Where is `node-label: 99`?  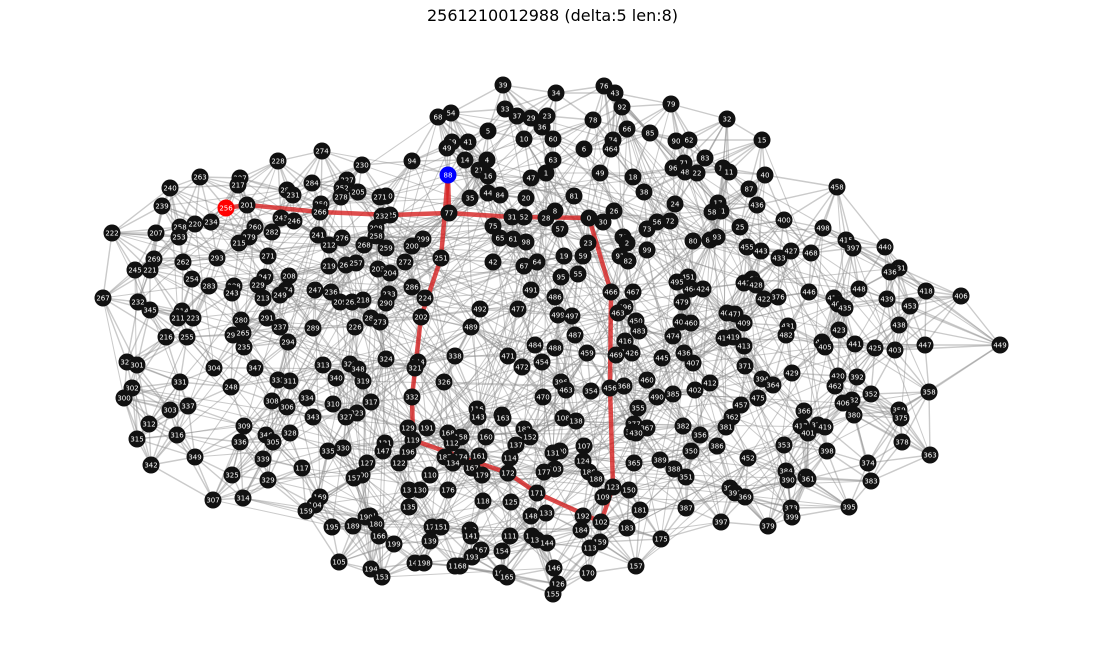 node-label: 99 is located at coordinates (647, 251).